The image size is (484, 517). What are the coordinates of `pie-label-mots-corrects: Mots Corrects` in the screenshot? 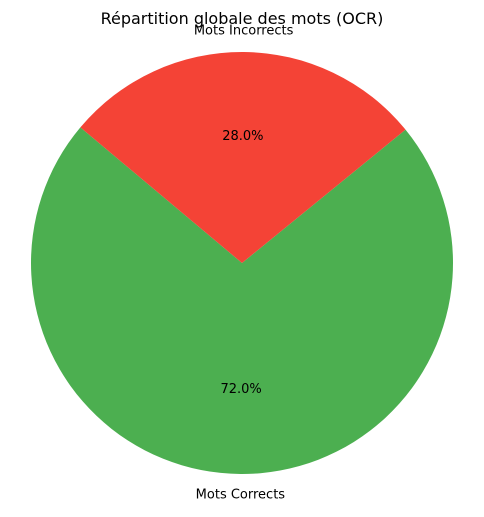 It's located at (241, 495).